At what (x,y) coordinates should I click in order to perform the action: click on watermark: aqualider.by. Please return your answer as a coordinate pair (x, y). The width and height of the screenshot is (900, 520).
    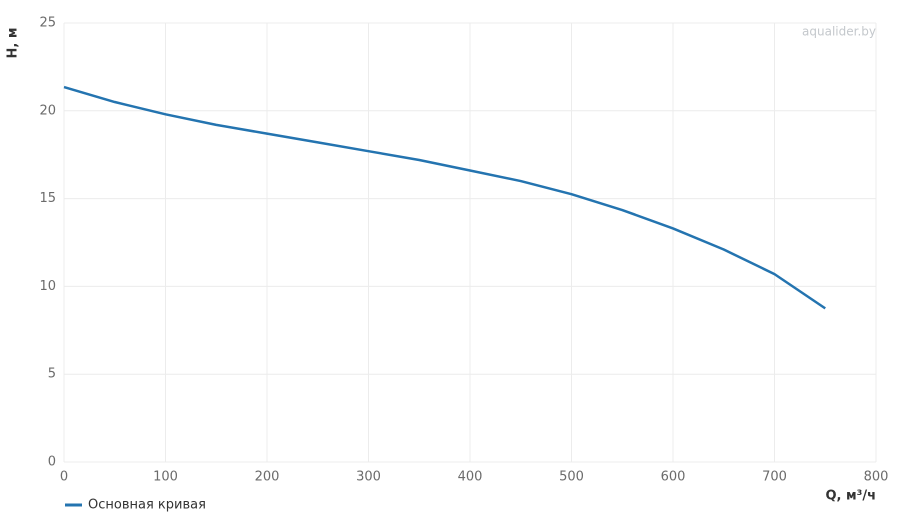
    Looking at the image, I should click on (839, 32).